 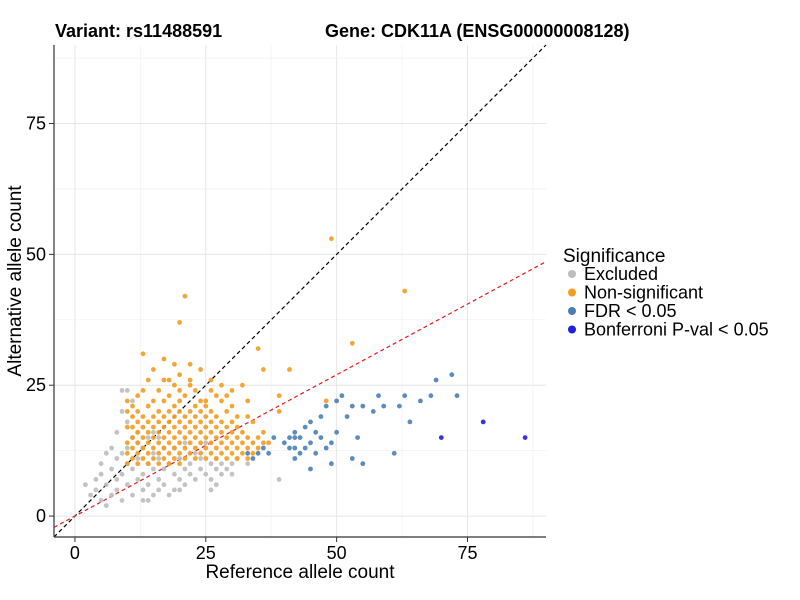 What do you see at coordinates (643, 293) in the screenshot?
I see `legend-label: Non-significant` at bounding box center [643, 293].